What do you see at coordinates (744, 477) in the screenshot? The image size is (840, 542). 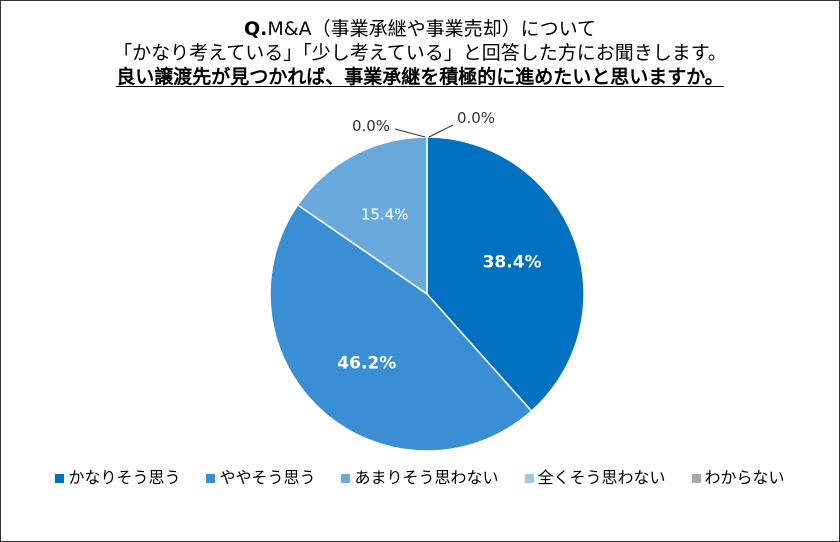 I see `legend-label: わからない` at bounding box center [744, 477].